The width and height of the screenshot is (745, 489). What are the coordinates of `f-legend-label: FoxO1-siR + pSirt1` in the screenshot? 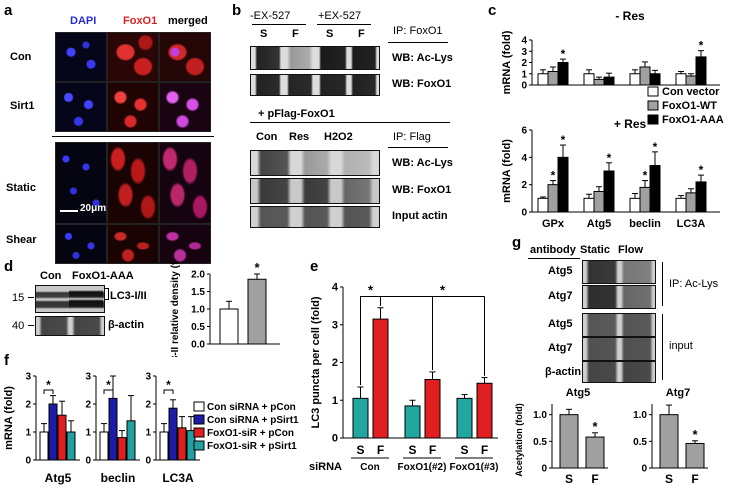 It's located at (252, 446).